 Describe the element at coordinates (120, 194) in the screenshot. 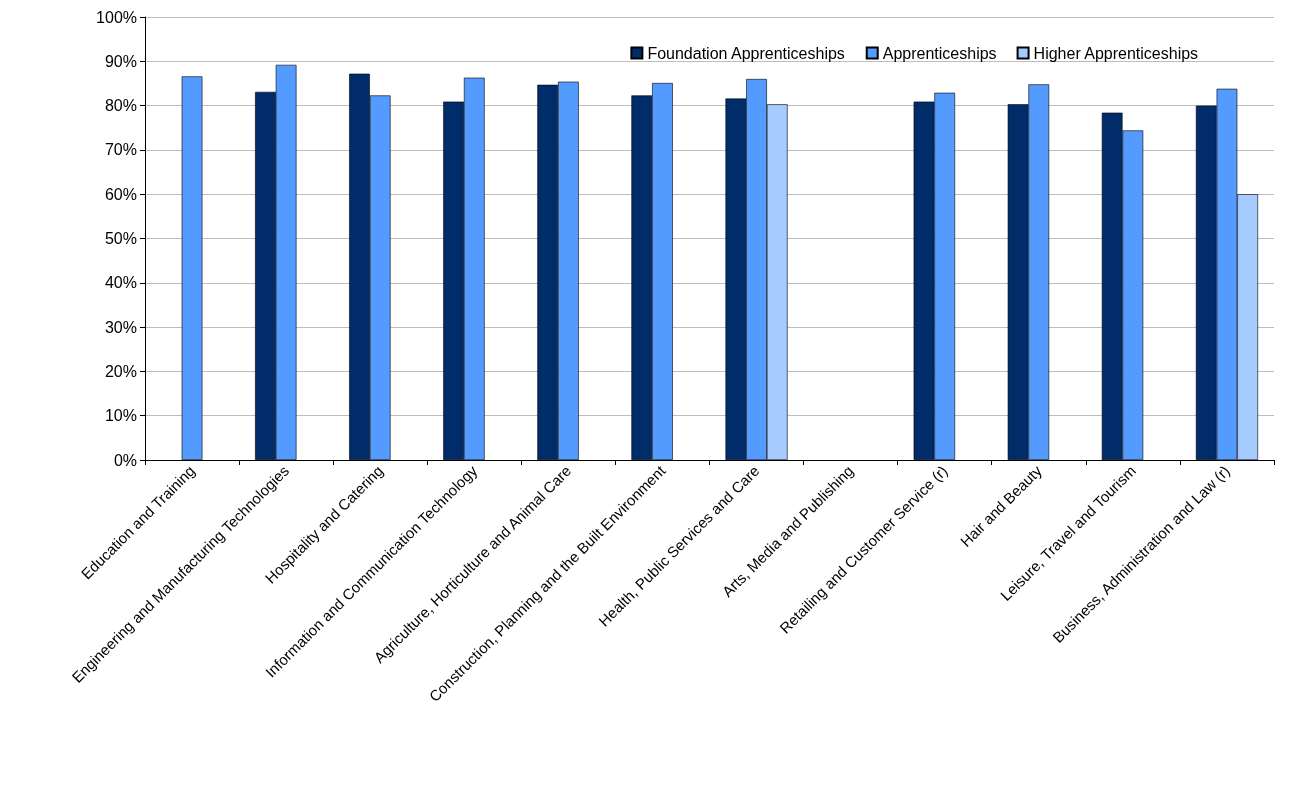

I see `y-tick-label: 60%` at that location.